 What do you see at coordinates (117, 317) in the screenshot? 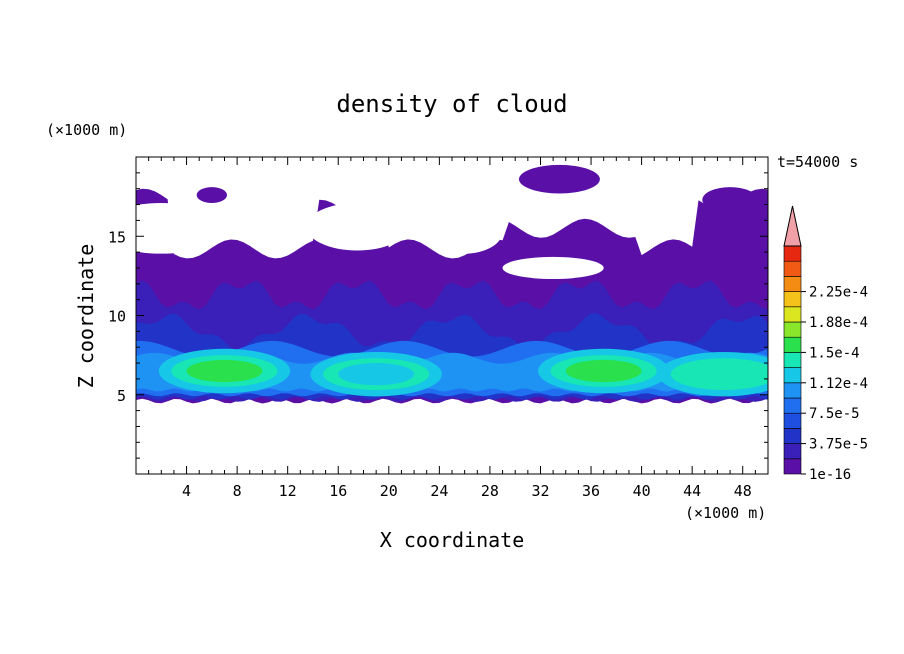
I see `y-tick-label: 10` at bounding box center [117, 317].